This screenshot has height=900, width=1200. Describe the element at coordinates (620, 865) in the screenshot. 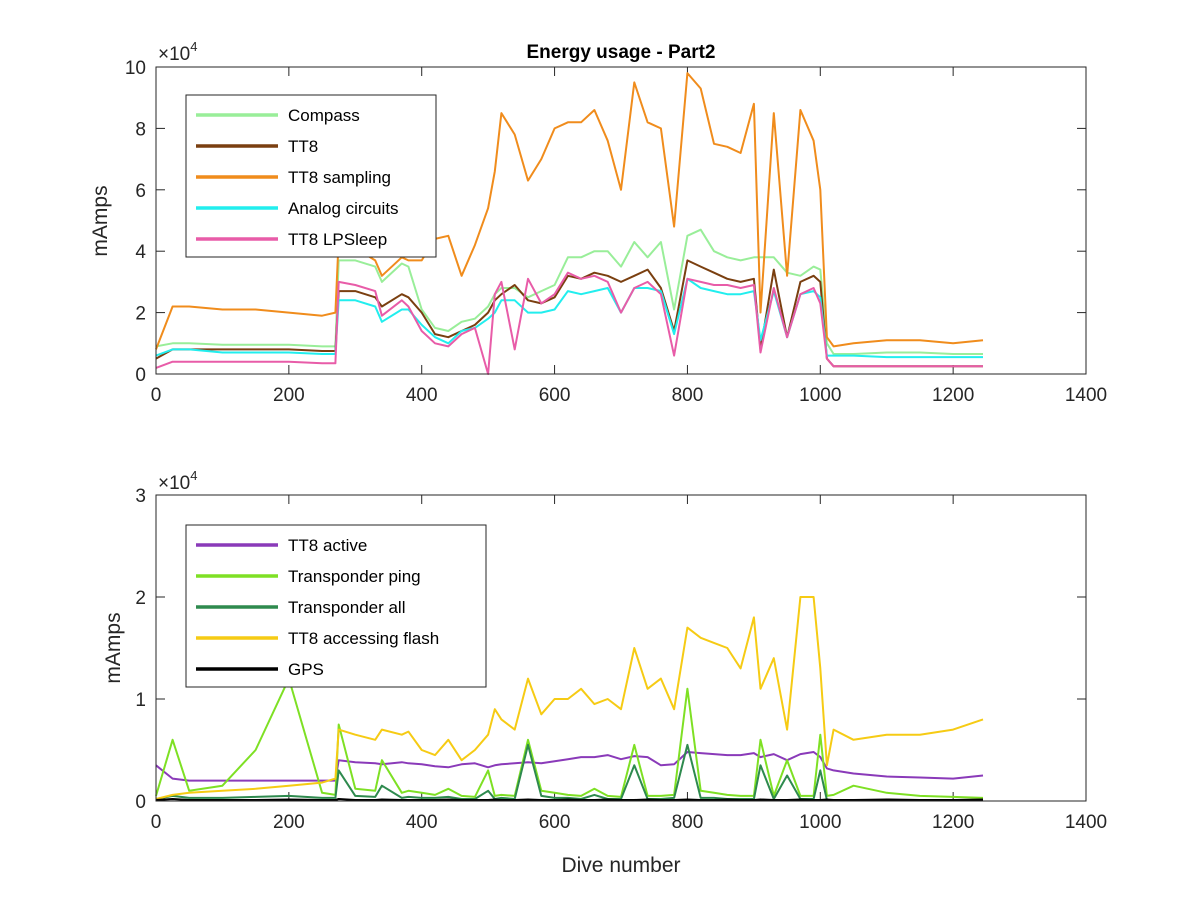

I see `x-axis-label-bottom: Dive number` at that location.